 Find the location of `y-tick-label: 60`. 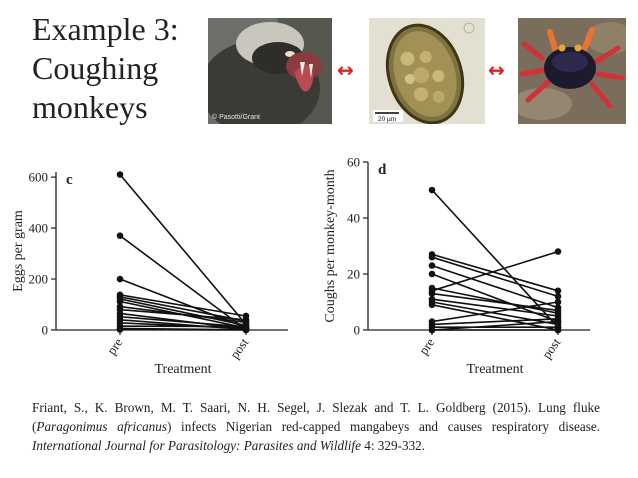

y-tick-label: 60 is located at coordinates (353, 162).